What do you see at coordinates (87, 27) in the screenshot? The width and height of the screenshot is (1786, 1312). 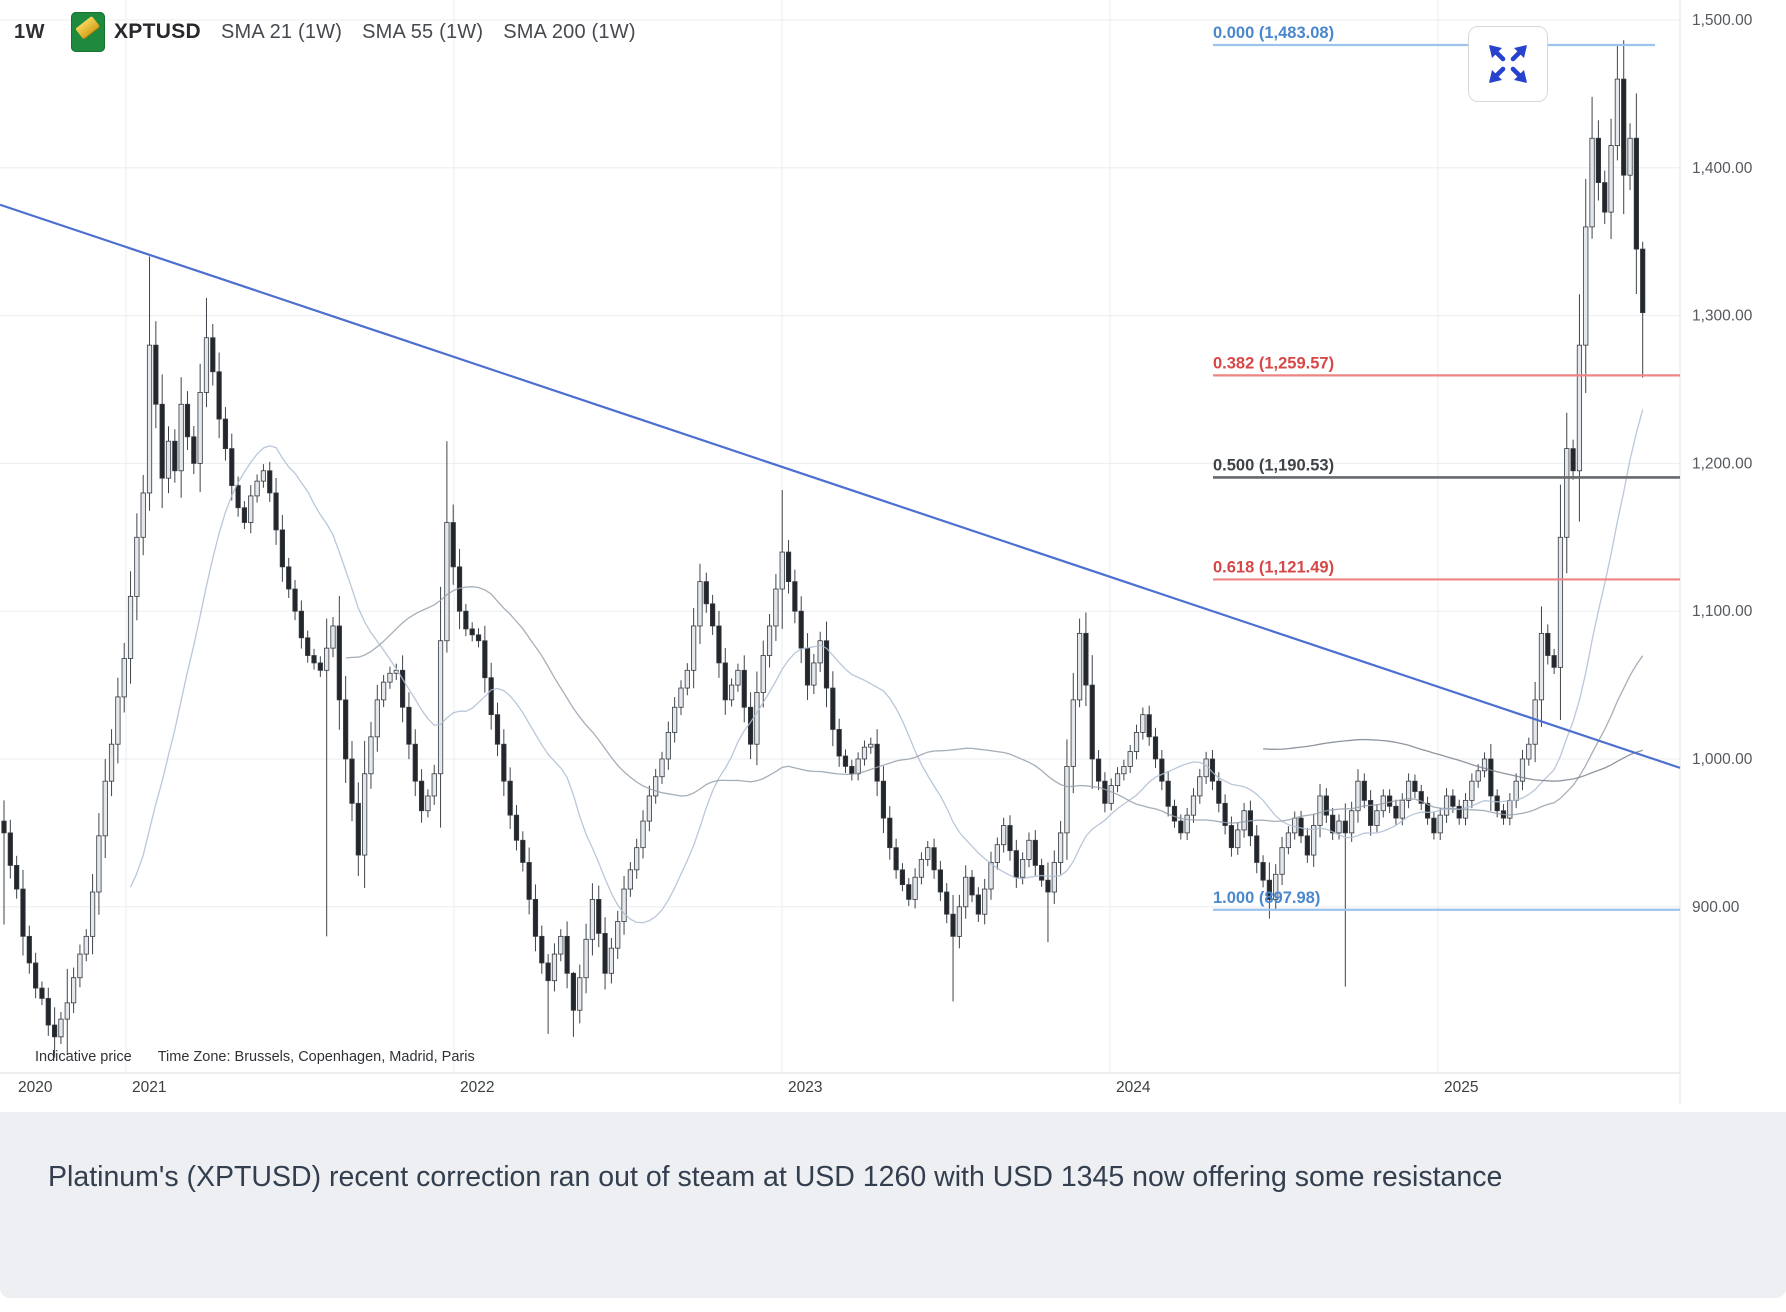 I see `ingot-shape` at bounding box center [87, 27].